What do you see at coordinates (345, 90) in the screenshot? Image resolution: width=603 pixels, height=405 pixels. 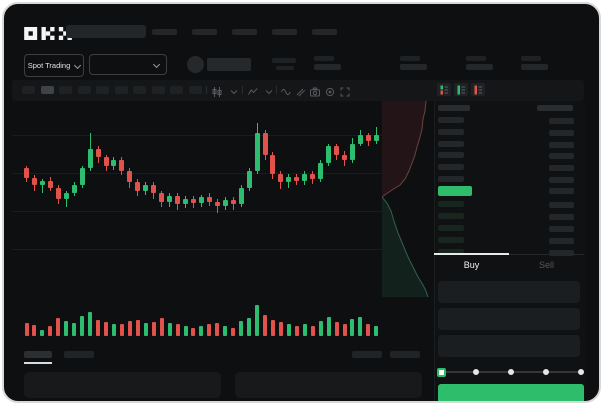 I see `fullscreen-icon` at bounding box center [345, 90].